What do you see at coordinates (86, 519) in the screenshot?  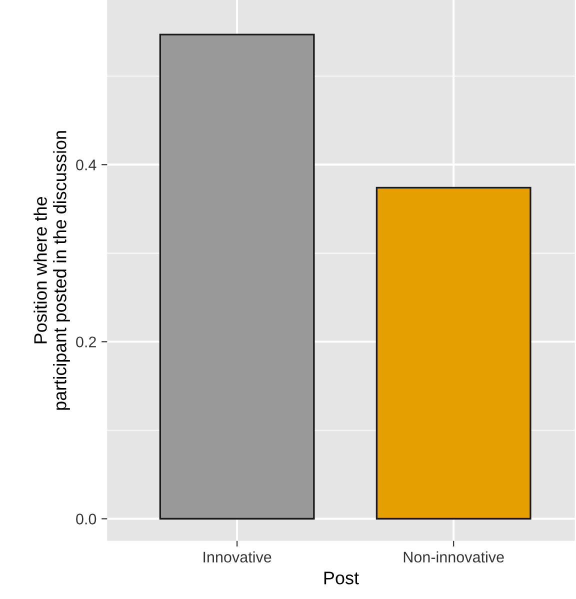 I see `y-tick-label: 0.0` at bounding box center [86, 519].